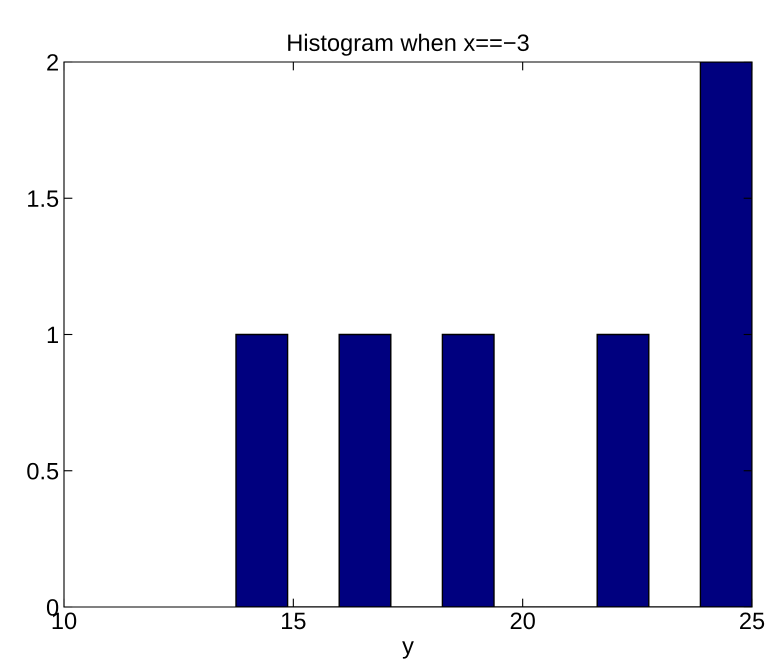 The width and height of the screenshot is (772, 669). What do you see at coordinates (53, 335) in the screenshot?
I see `y-tick-label: 1` at bounding box center [53, 335].